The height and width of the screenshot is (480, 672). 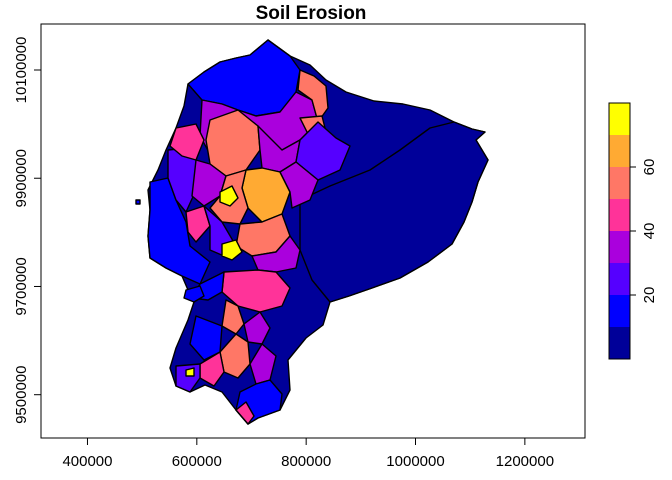 I want to click on y-tick-label: 9900000, so click(x=21, y=178).